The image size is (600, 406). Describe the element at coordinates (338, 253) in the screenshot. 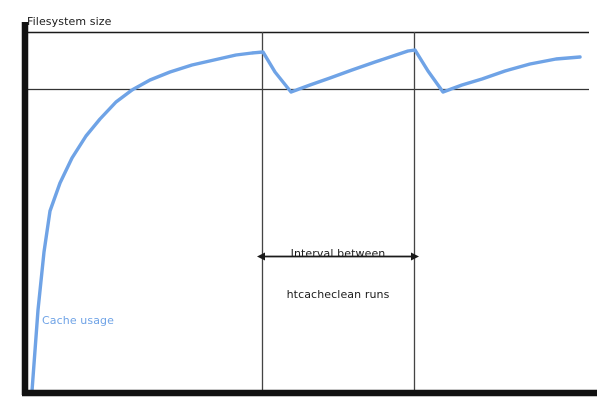

I see `interval-annotation-line-1: Interval between` at that location.